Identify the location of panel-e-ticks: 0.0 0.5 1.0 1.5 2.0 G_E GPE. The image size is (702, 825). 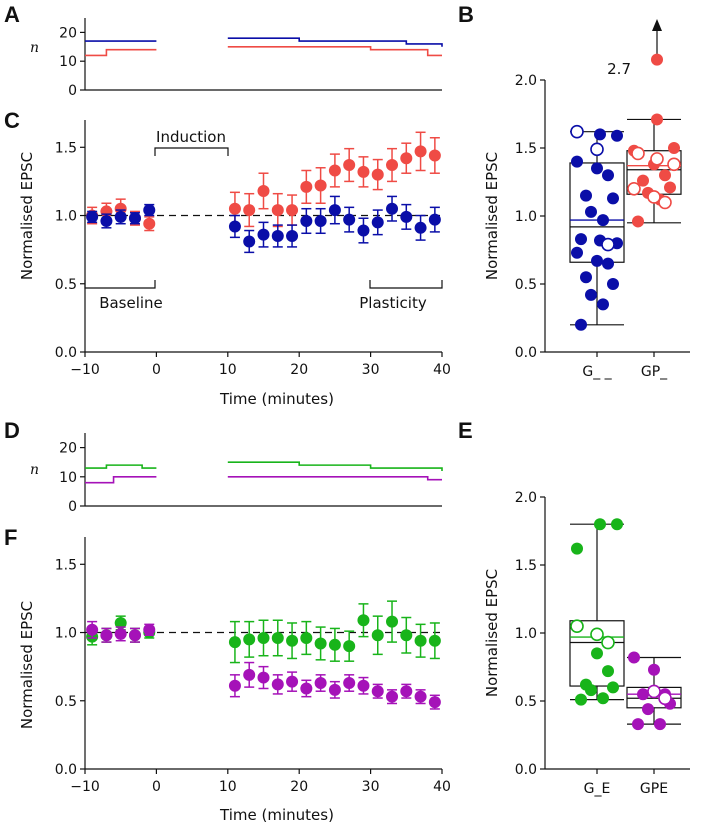
(602, 643).